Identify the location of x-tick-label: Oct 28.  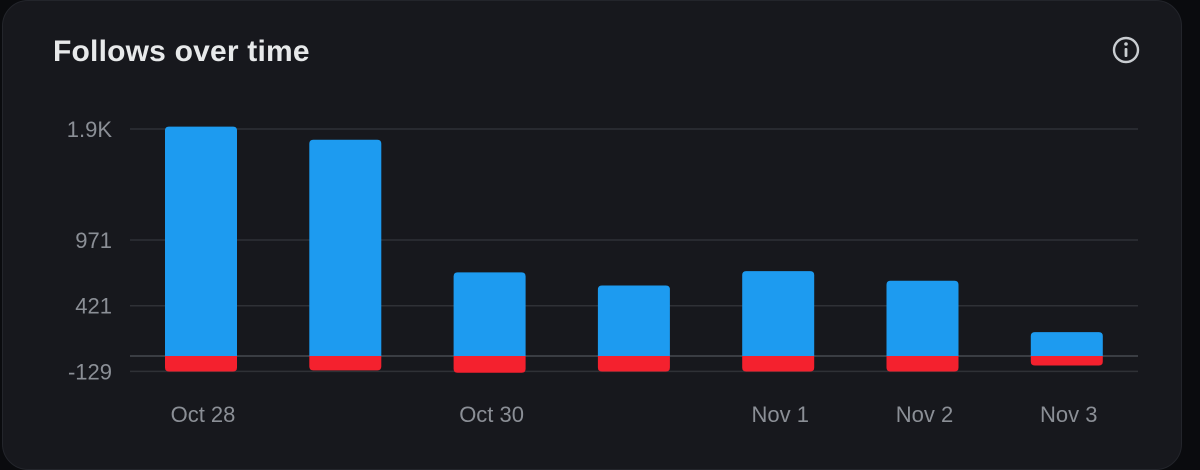
(203, 414).